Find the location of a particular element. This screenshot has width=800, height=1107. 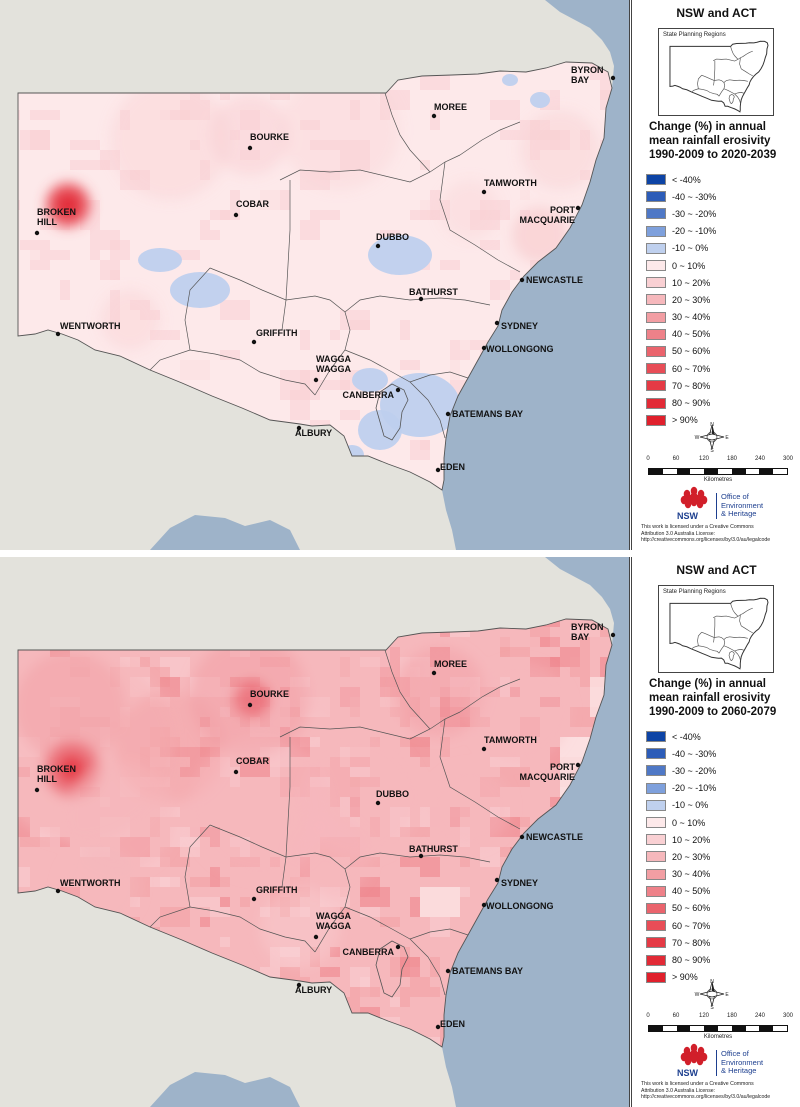

north-arrow: N S W E is located at coordinates (712, 996).